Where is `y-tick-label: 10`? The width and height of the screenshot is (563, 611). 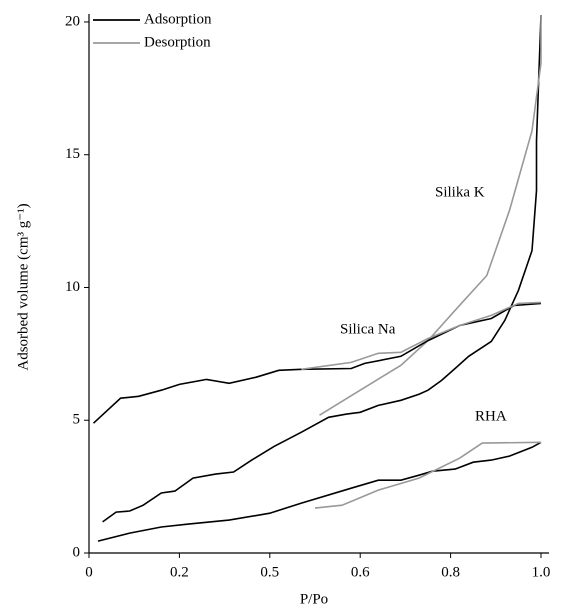 y-tick-label: 10 is located at coordinates (72, 287).